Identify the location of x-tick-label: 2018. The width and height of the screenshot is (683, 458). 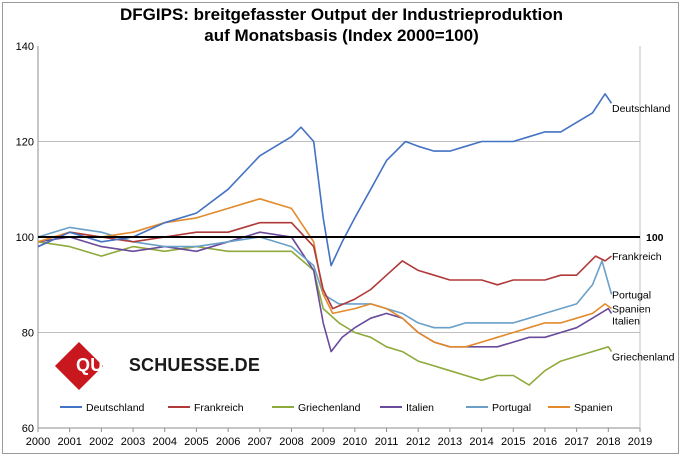
(608, 442).